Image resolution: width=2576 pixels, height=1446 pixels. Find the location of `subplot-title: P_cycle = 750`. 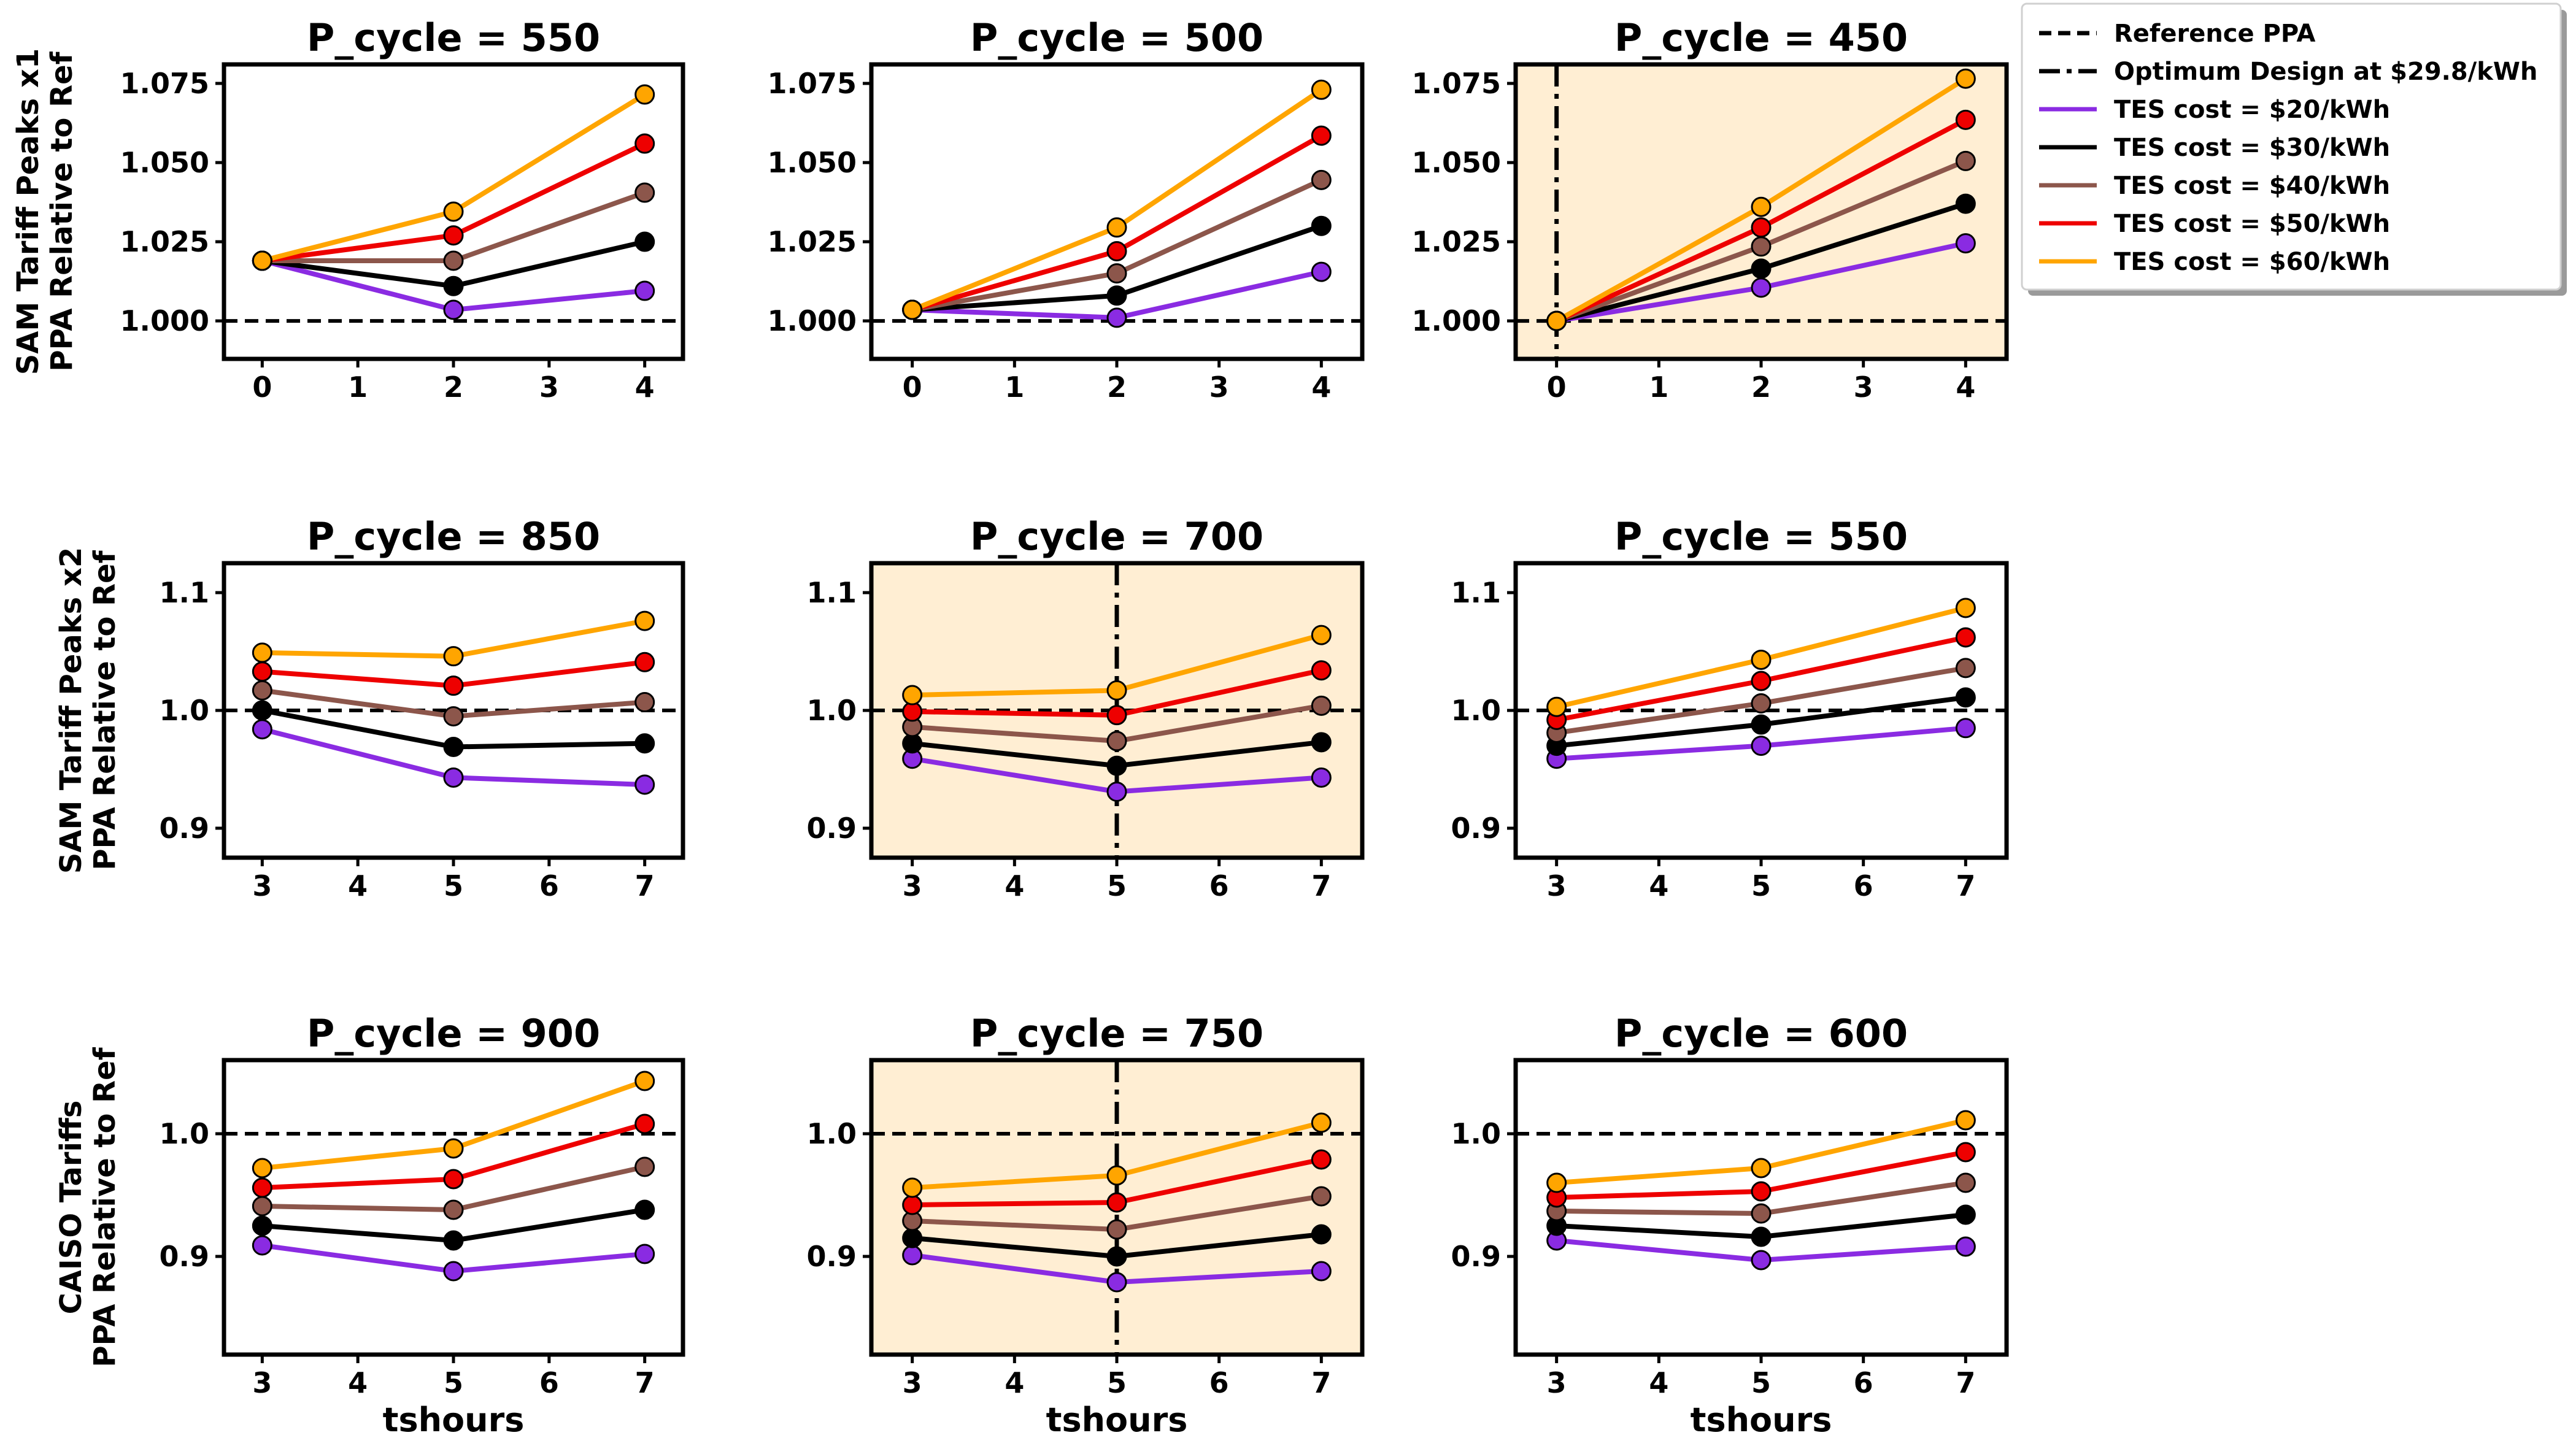

subplot-title: P_cycle = 750 is located at coordinates (1116, 1033).